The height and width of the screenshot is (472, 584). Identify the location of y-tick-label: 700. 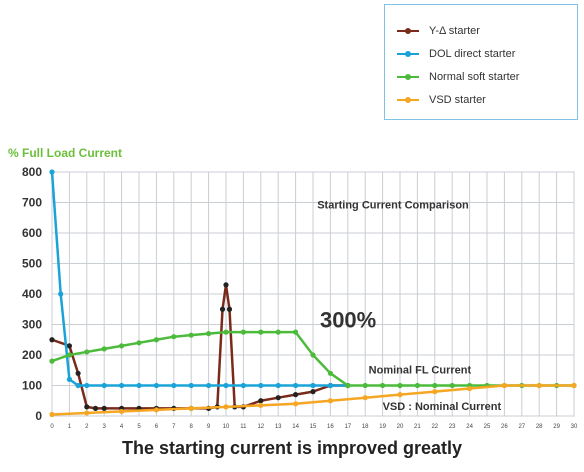
(32, 203).